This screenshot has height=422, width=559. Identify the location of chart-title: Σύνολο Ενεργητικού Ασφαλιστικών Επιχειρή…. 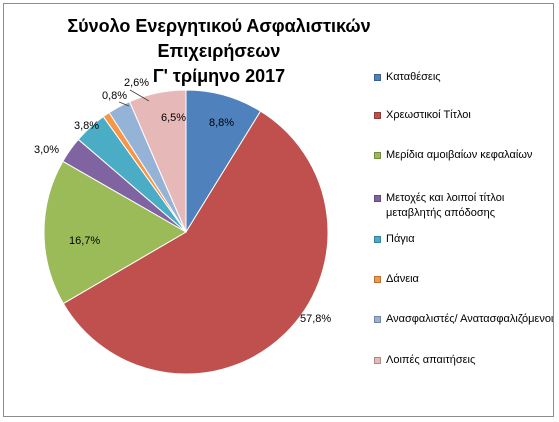
(219, 51).